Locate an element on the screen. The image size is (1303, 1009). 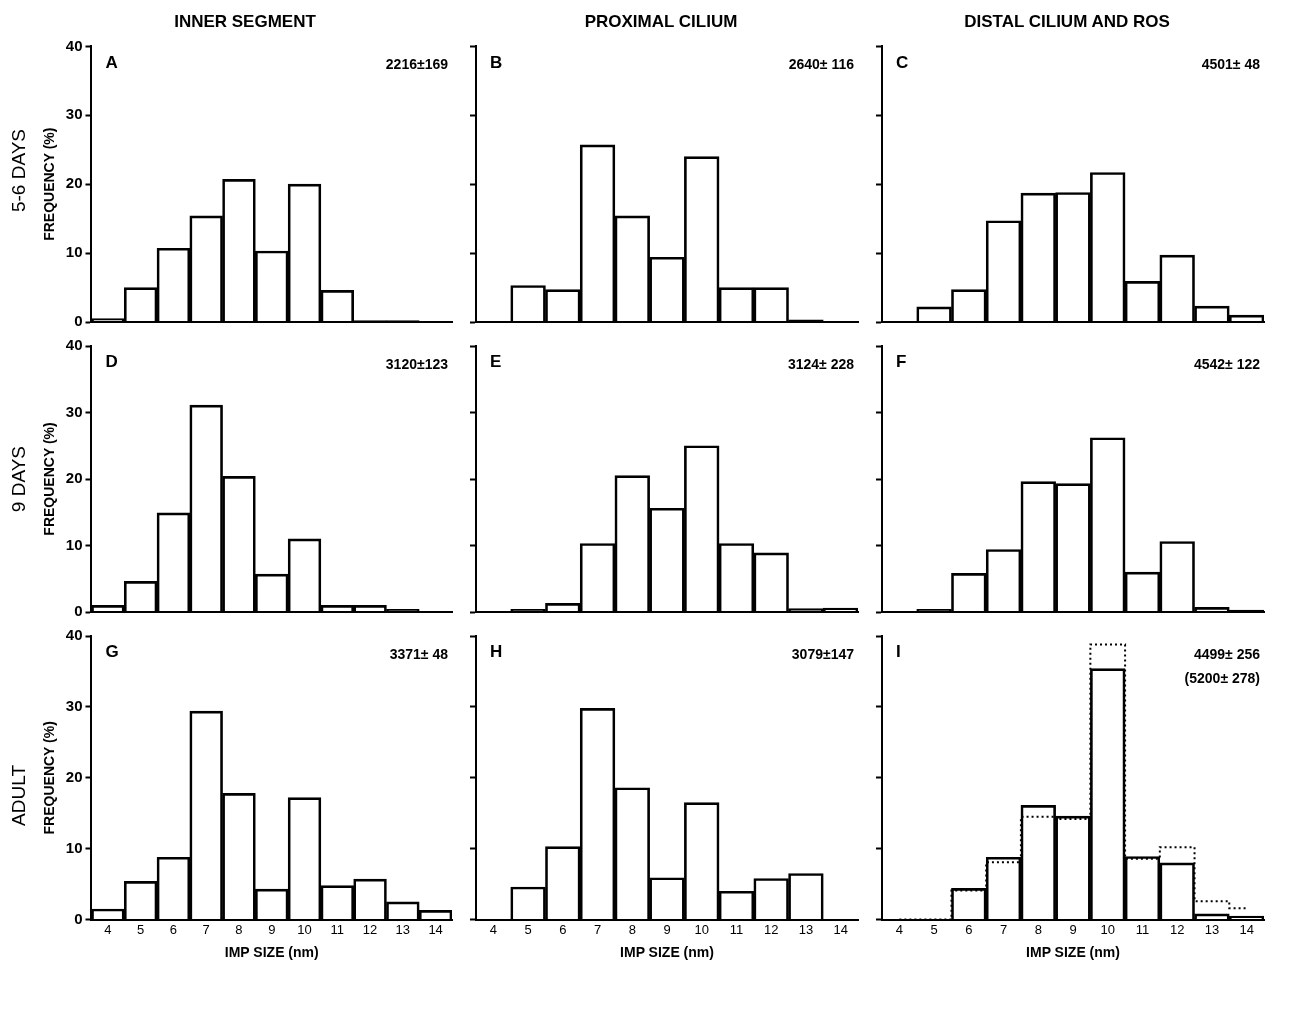
annotation: 2640± 116 is located at coordinates (821, 64).